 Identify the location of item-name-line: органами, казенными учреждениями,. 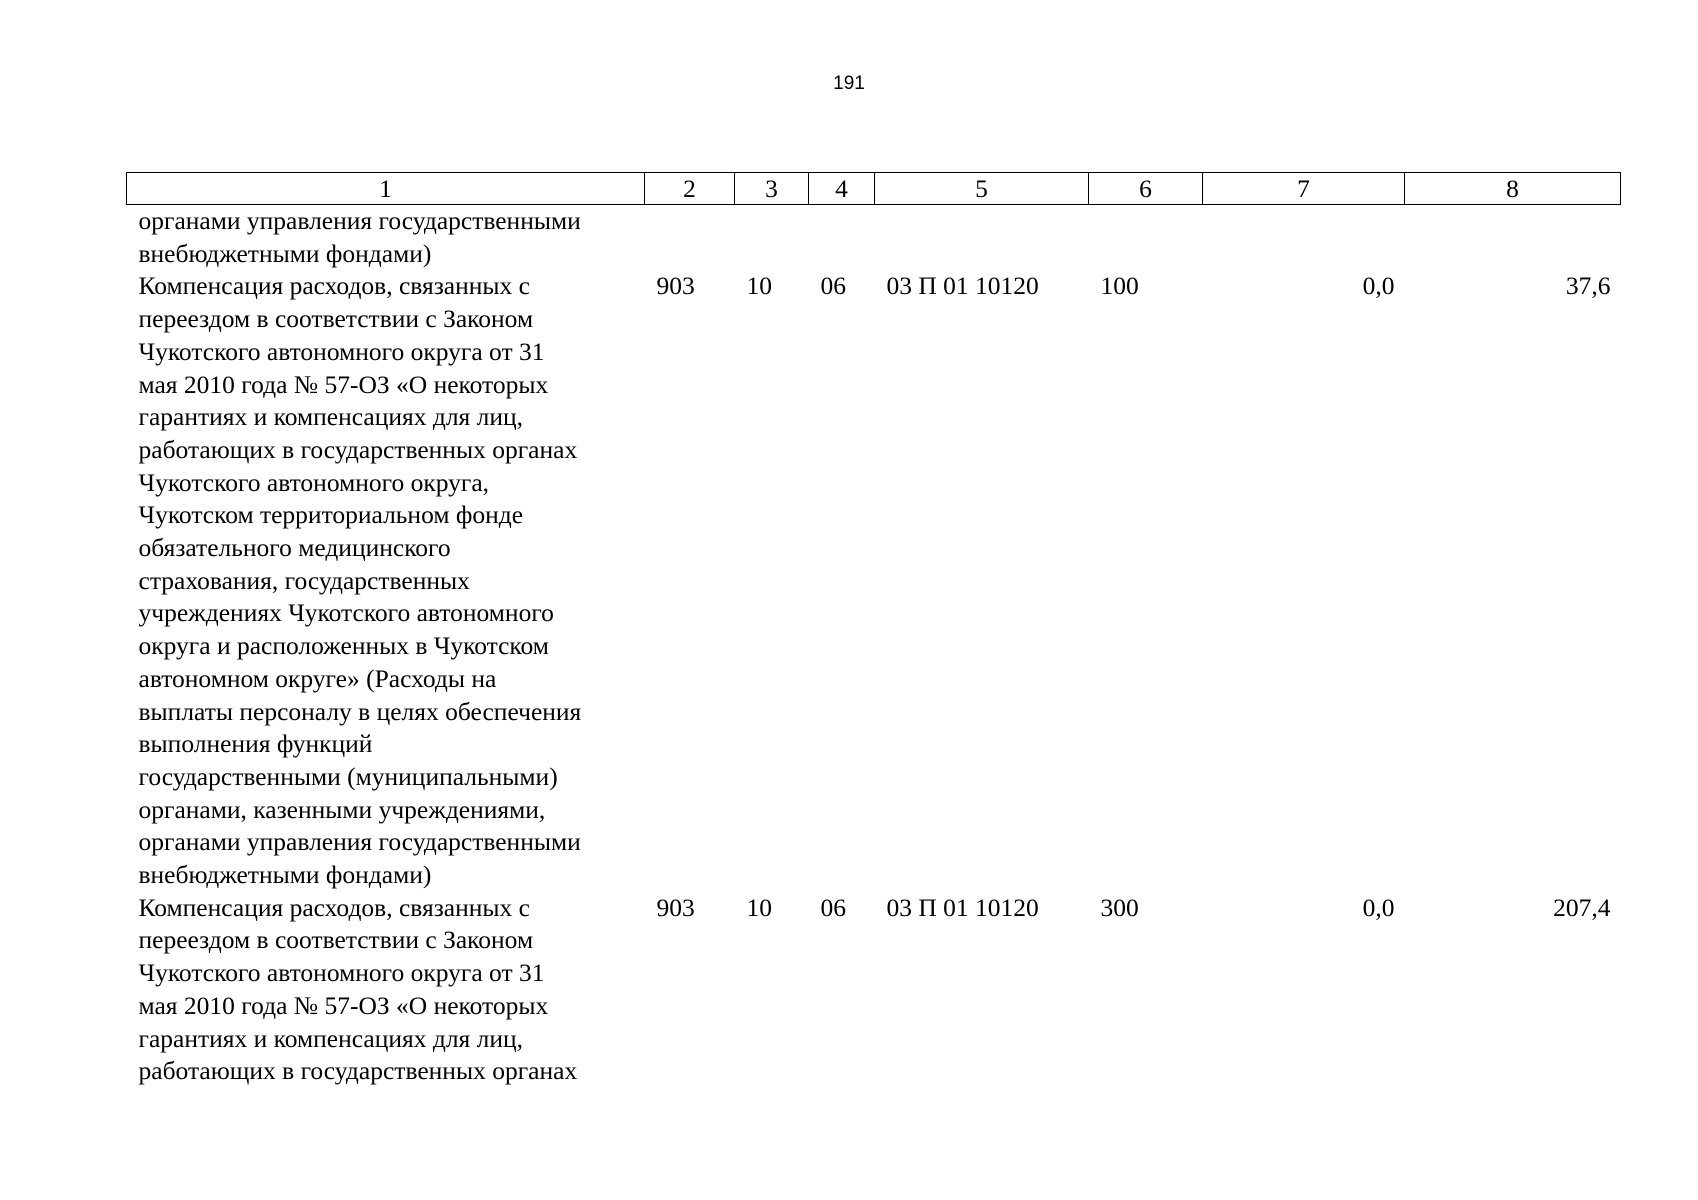
(342, 809).